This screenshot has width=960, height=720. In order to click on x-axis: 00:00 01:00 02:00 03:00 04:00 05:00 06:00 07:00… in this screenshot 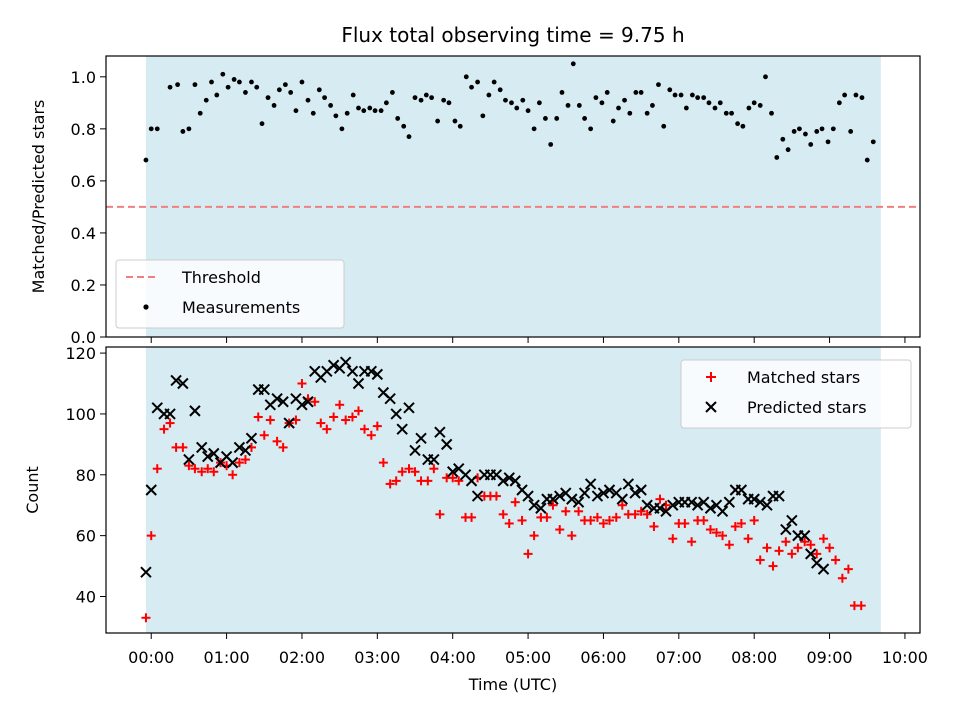, I will do `click(528, 657)`.